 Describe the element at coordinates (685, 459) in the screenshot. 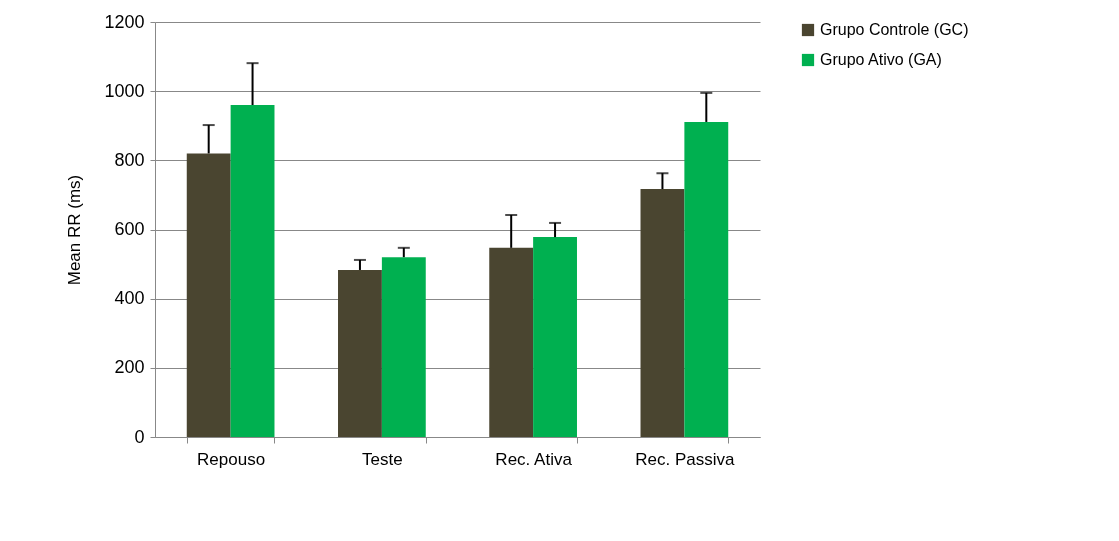

I see `x-tick-label: Rec. Passiva` at that location.